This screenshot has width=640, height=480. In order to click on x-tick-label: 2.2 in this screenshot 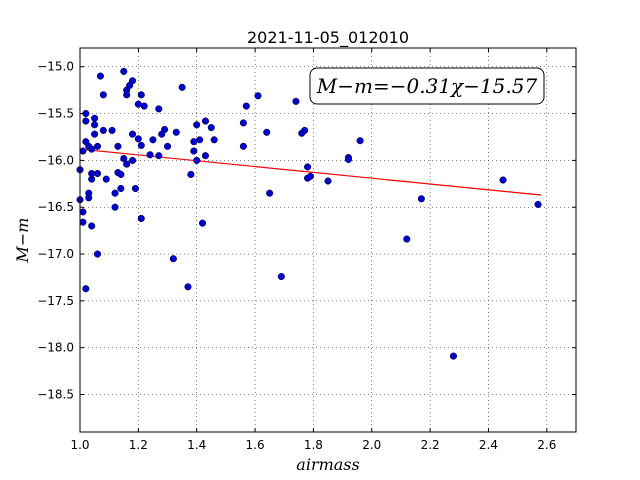, I will do `click(430, 445)`.